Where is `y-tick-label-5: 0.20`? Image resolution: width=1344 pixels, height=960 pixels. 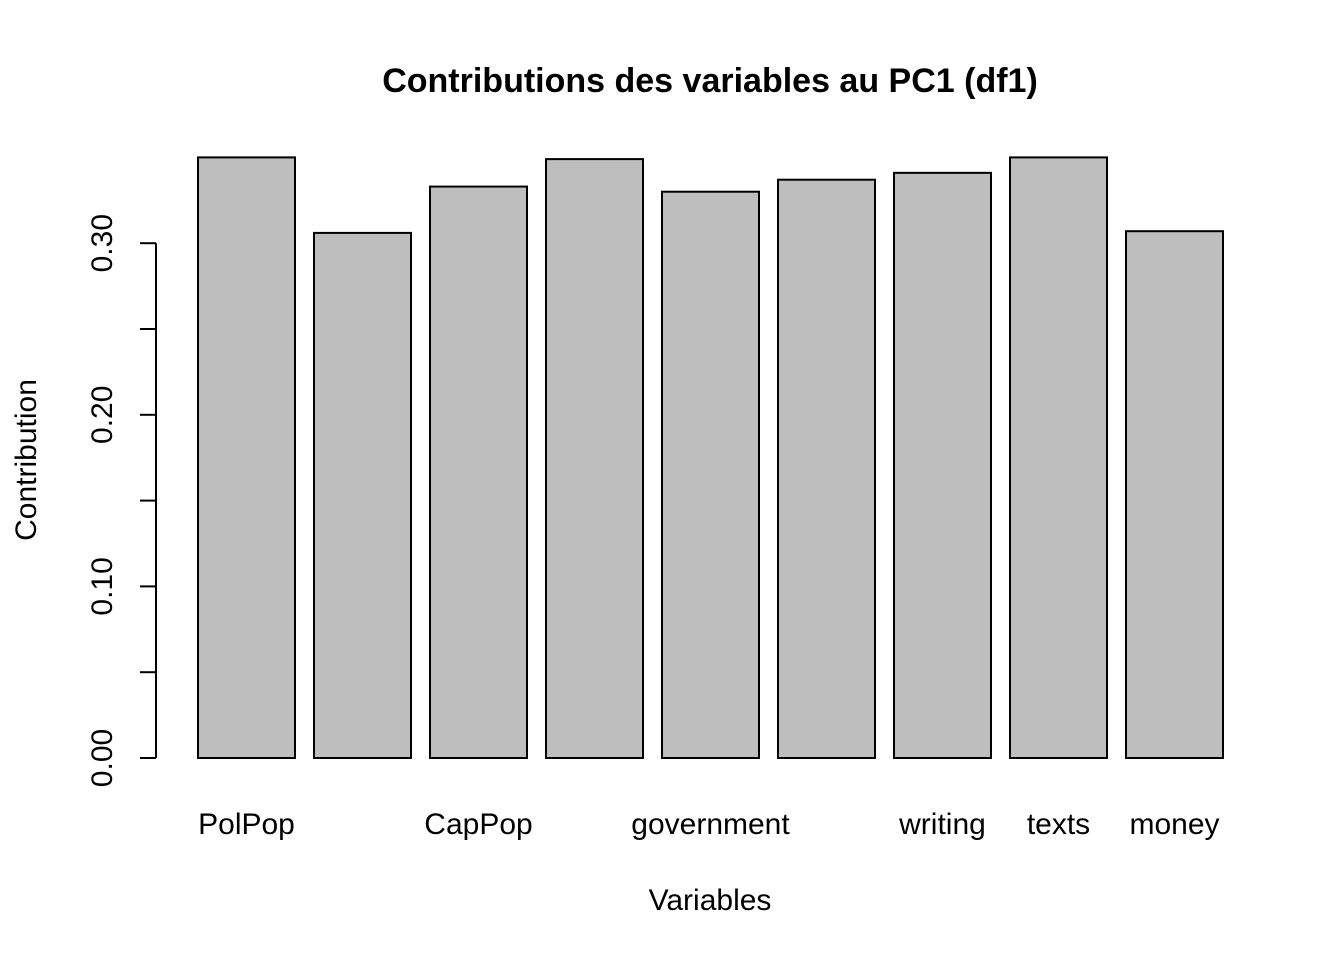 y-tick-label-5: 0.20 is located at coordinates (102, 415).